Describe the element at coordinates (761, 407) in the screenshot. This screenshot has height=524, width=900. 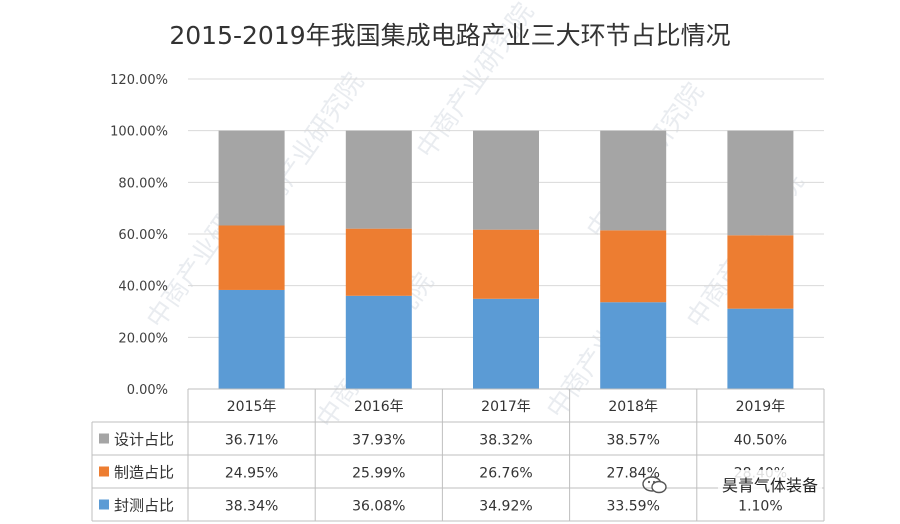
I see `x-tick-label: 2019年` at that location.